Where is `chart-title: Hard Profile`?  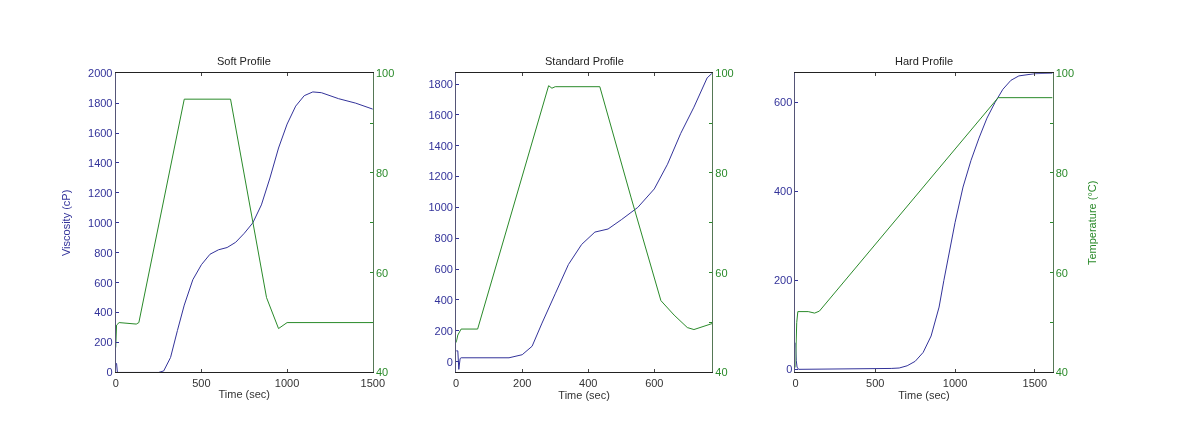 chart-title: Hard Profile is located at coordinates (924, 61).